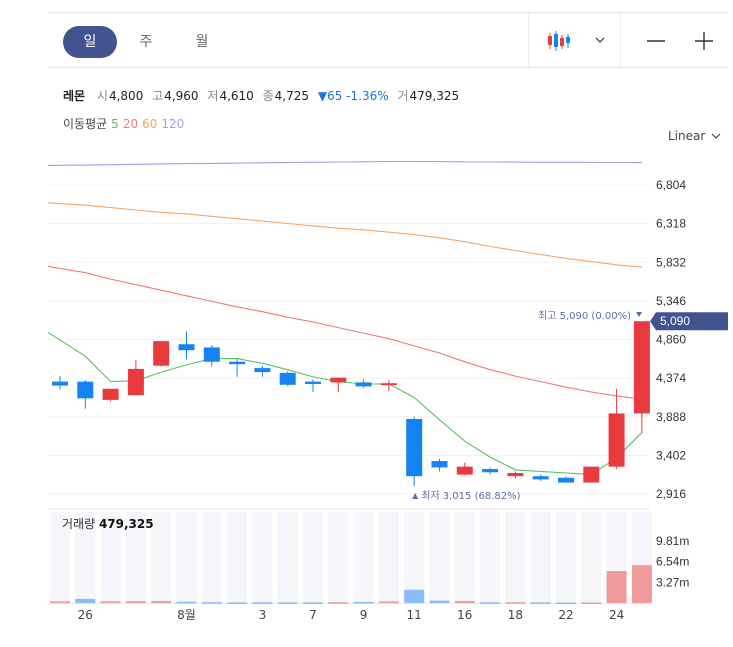  Describe the element at coordinates (415, 496) in the screenshot. I see `low-marker` at that location.